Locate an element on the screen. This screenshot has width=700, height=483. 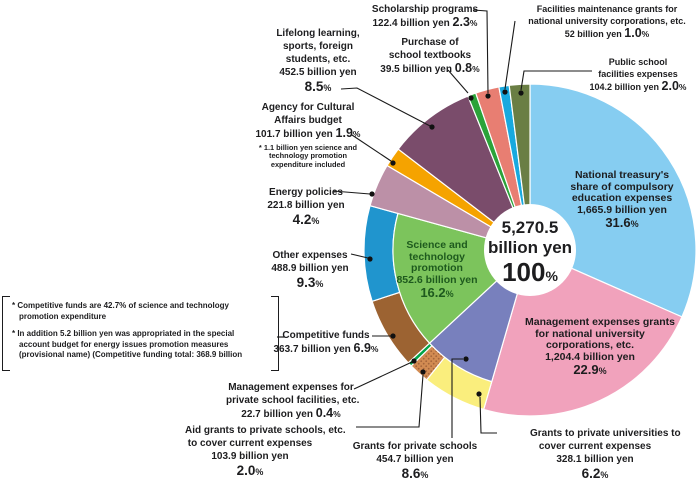
pie-center-total: 5,270.5 billion yen 100% is located at coordinates (530, 254).